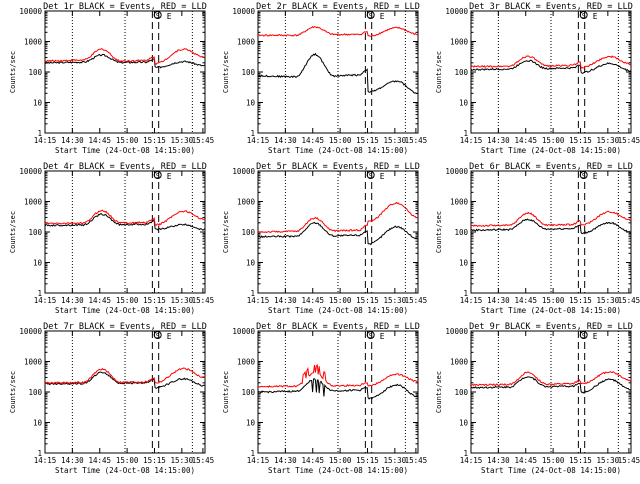  What do you see at coordinates (125, 167) in the screenshot?
I see `panel-title: Det 4r BLACK = Events, RED = LLD` at bounding box center [125, 167].